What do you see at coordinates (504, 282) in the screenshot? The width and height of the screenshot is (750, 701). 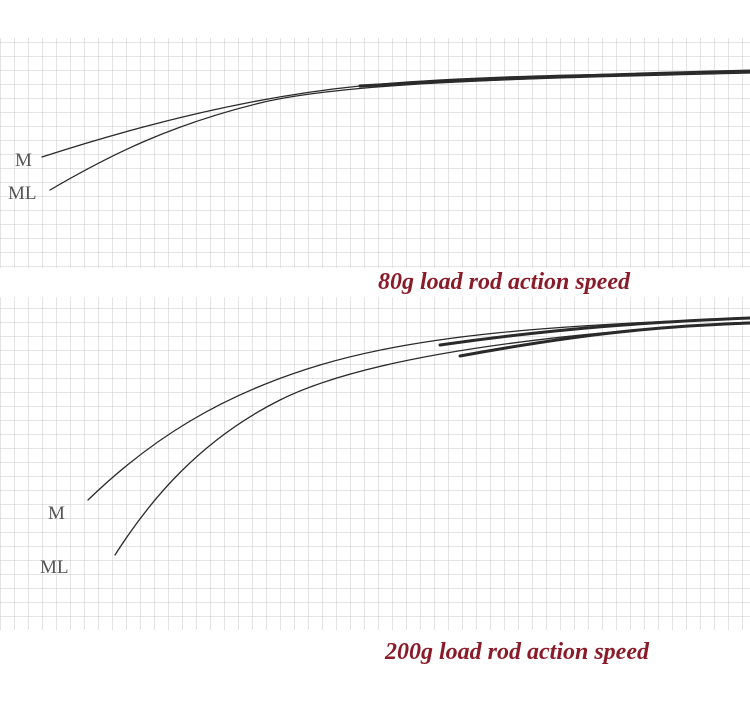 I see `caption: 80g load rod action speed` at bounding box center [504, 282].